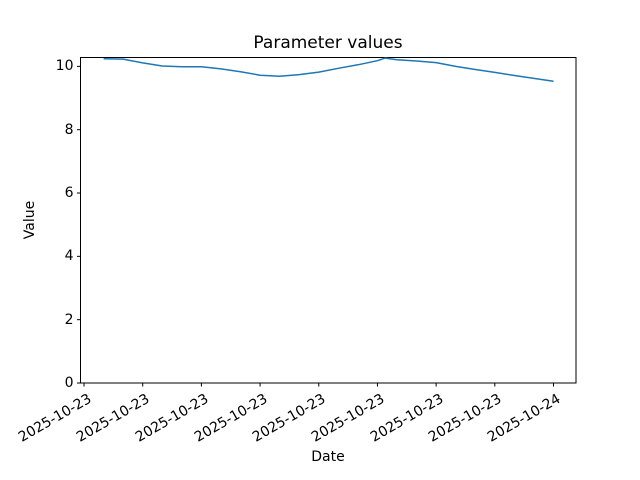 Image resolution: width=640 pixels, height=480 pixels. Describe the element at coordinates (69, 256) in the screenshot. I see `y-tick-label: 4` at that location.